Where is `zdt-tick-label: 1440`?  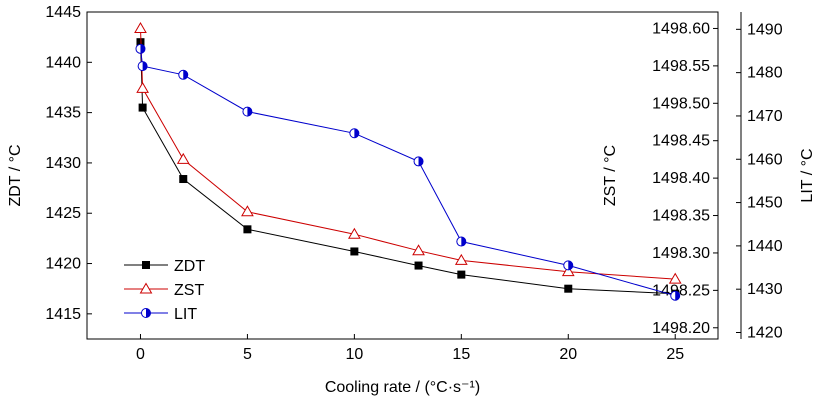
zdt-tick-label: 1440 is located at coordinates (63, 62).